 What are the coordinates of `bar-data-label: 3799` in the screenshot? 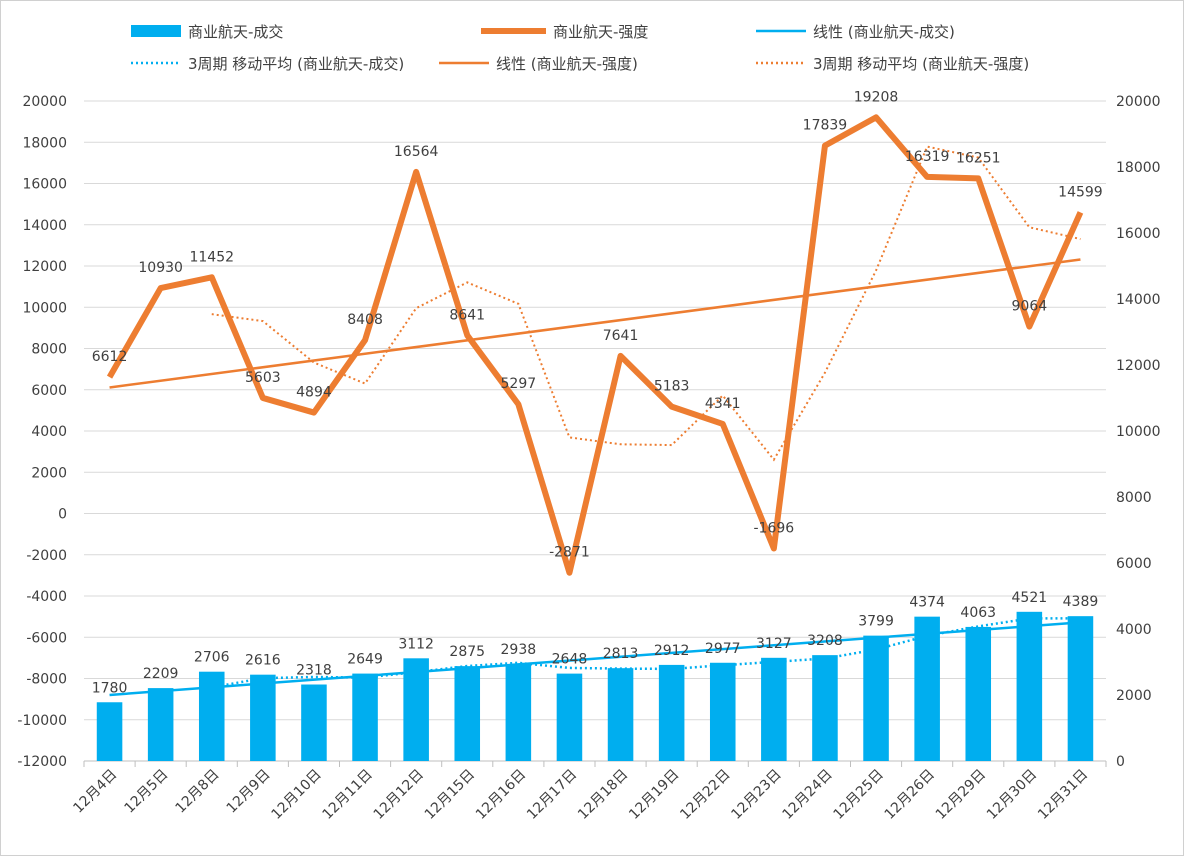 It's located at (876, 622).